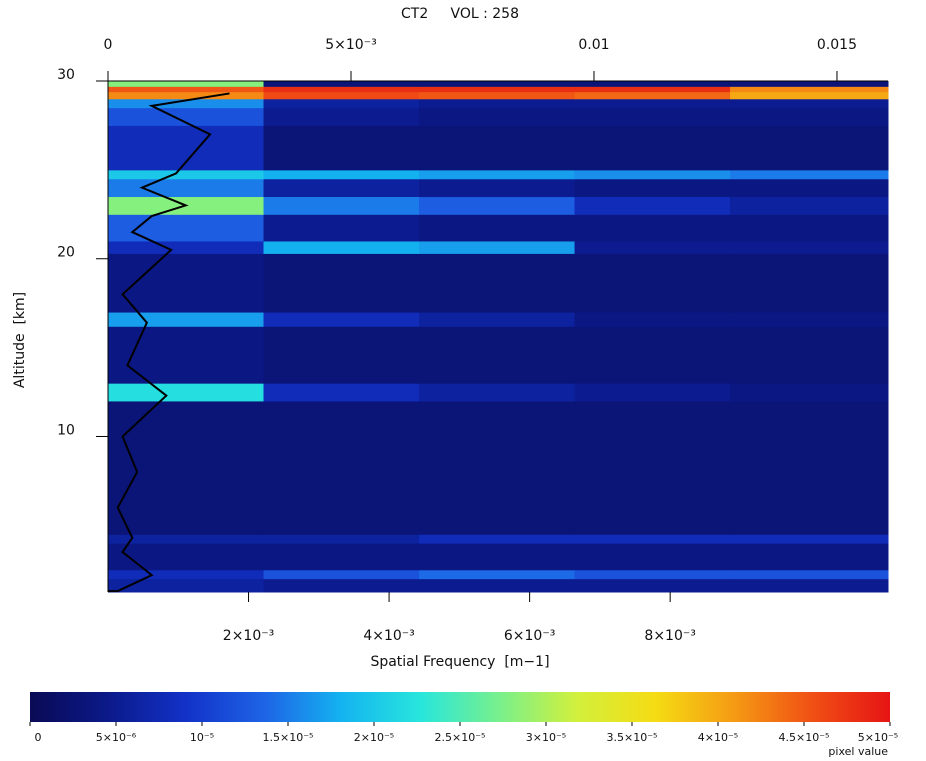 The image size is (926, 761). I want to click on x2-tick-label: 6×10⁻³, so click(529, 636).